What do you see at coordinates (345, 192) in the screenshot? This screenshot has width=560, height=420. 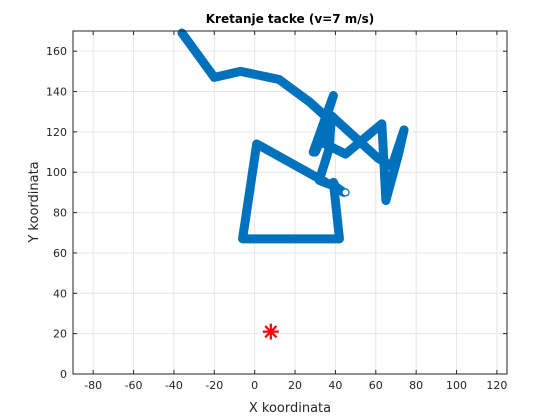 I see `end-point-marker` at bounding box center [345, 192].